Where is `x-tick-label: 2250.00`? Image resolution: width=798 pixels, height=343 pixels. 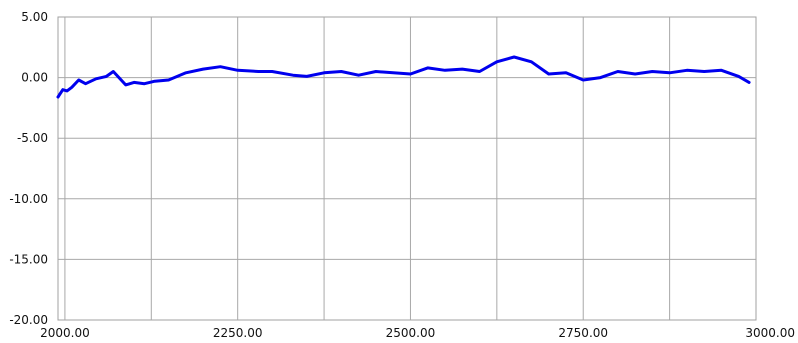
x-tick-label: 2250.00 is located at coordinates (238, 333).